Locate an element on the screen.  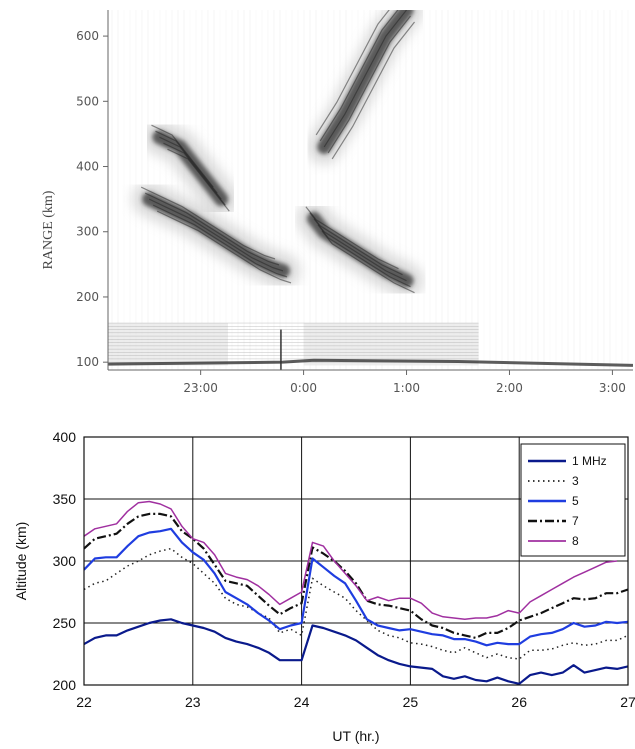
line-chart-x-tick-label: 22 is located at coordinates (84, 702).